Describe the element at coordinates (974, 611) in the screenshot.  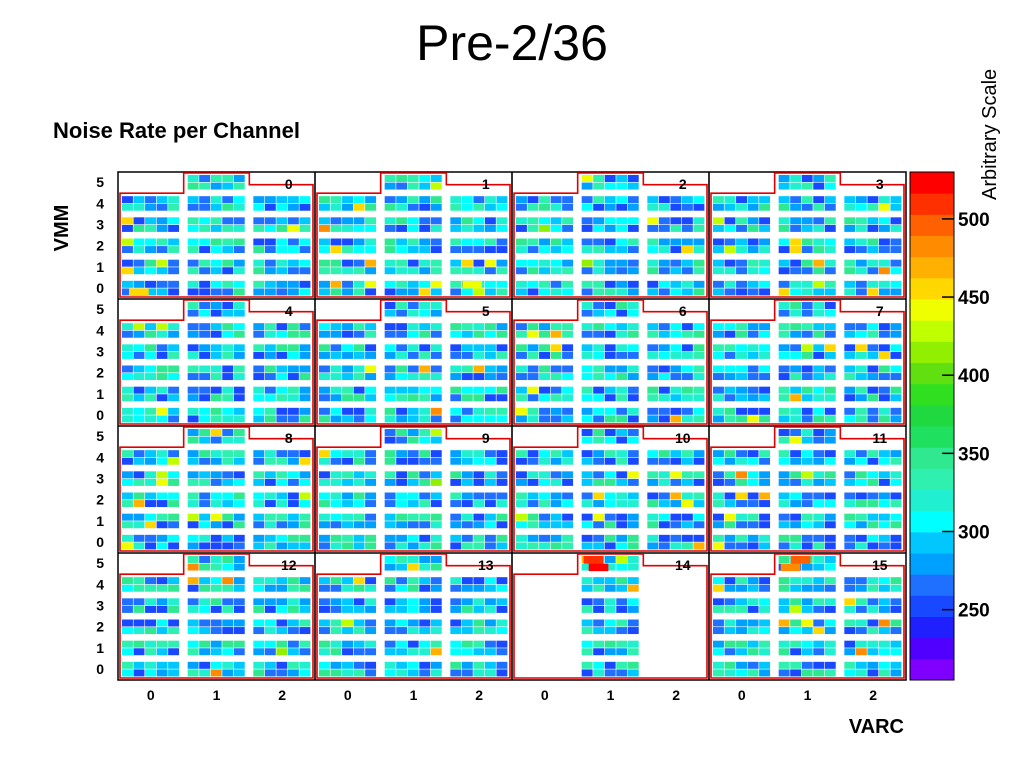
I see `colorbar-tick-label: 250` at that location.